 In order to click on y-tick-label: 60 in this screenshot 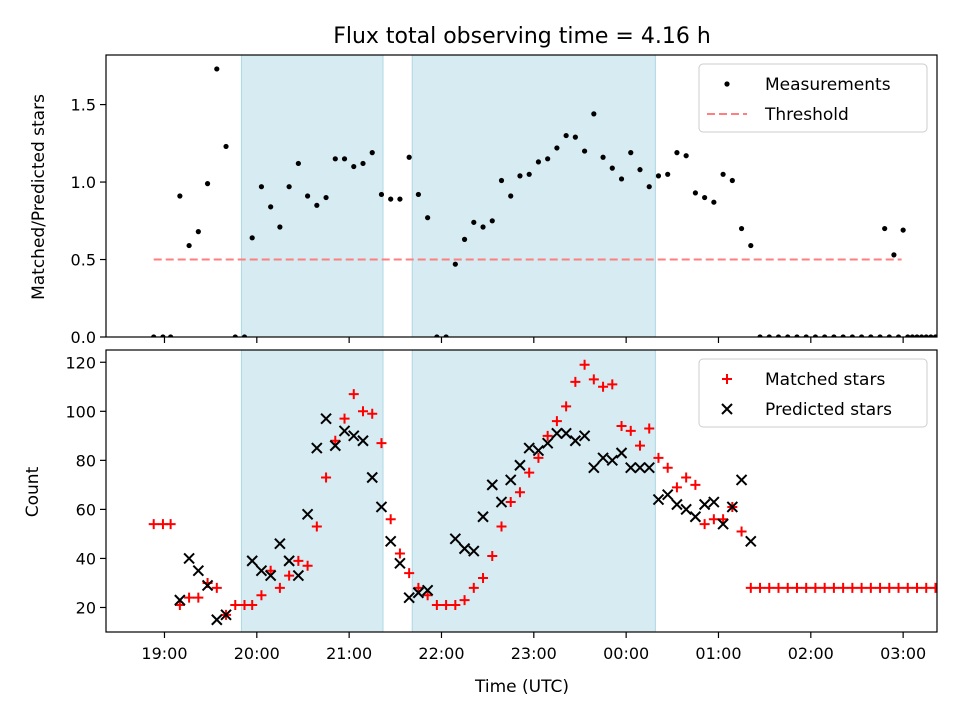, I will do `click(86, 509)`.